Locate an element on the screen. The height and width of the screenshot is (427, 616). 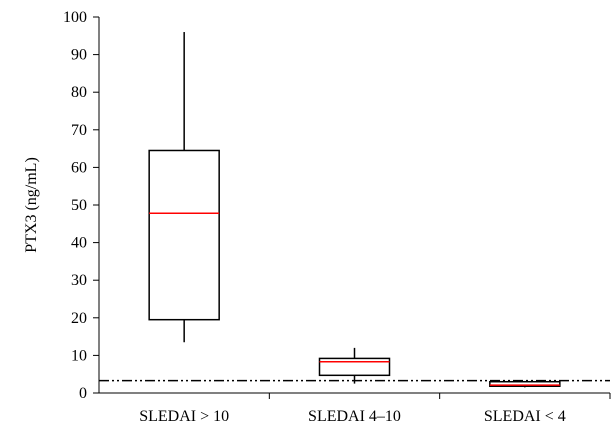
x-tick-label: SLEDAI > 10 is located at coordinates (184, 416).